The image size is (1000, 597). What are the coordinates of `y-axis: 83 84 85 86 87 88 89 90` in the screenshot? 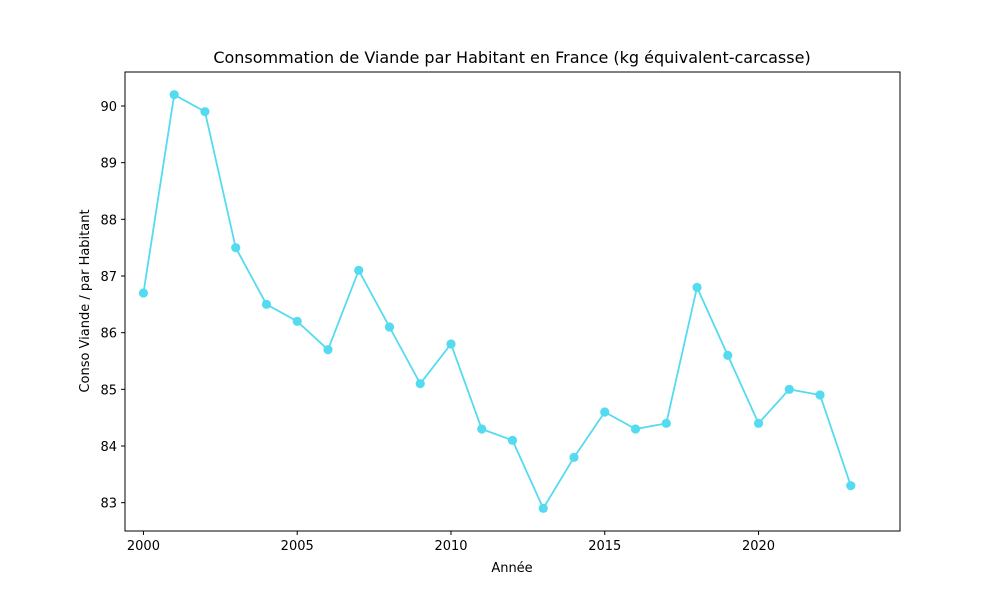 It's located at (112, 306).